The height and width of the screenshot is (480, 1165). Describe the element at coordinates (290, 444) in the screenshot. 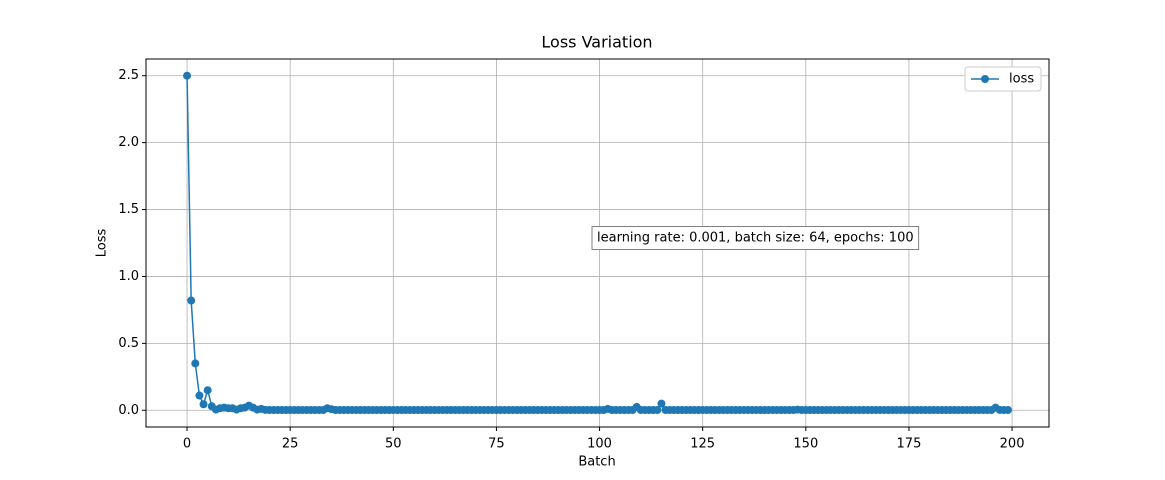

I see `x-tick-label: 25` at that location.